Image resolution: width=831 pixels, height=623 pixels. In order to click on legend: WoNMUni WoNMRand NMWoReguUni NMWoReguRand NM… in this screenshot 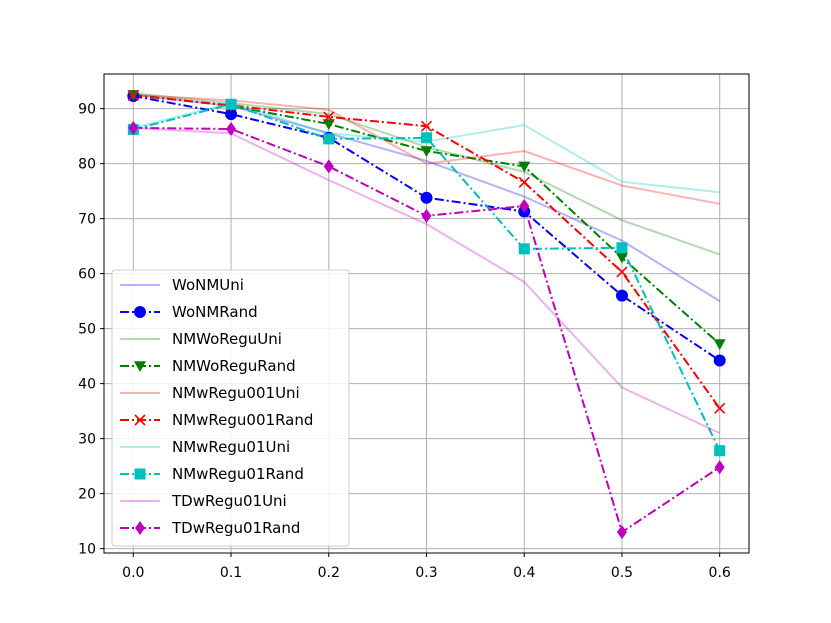, I will do `click(230, 408)`.